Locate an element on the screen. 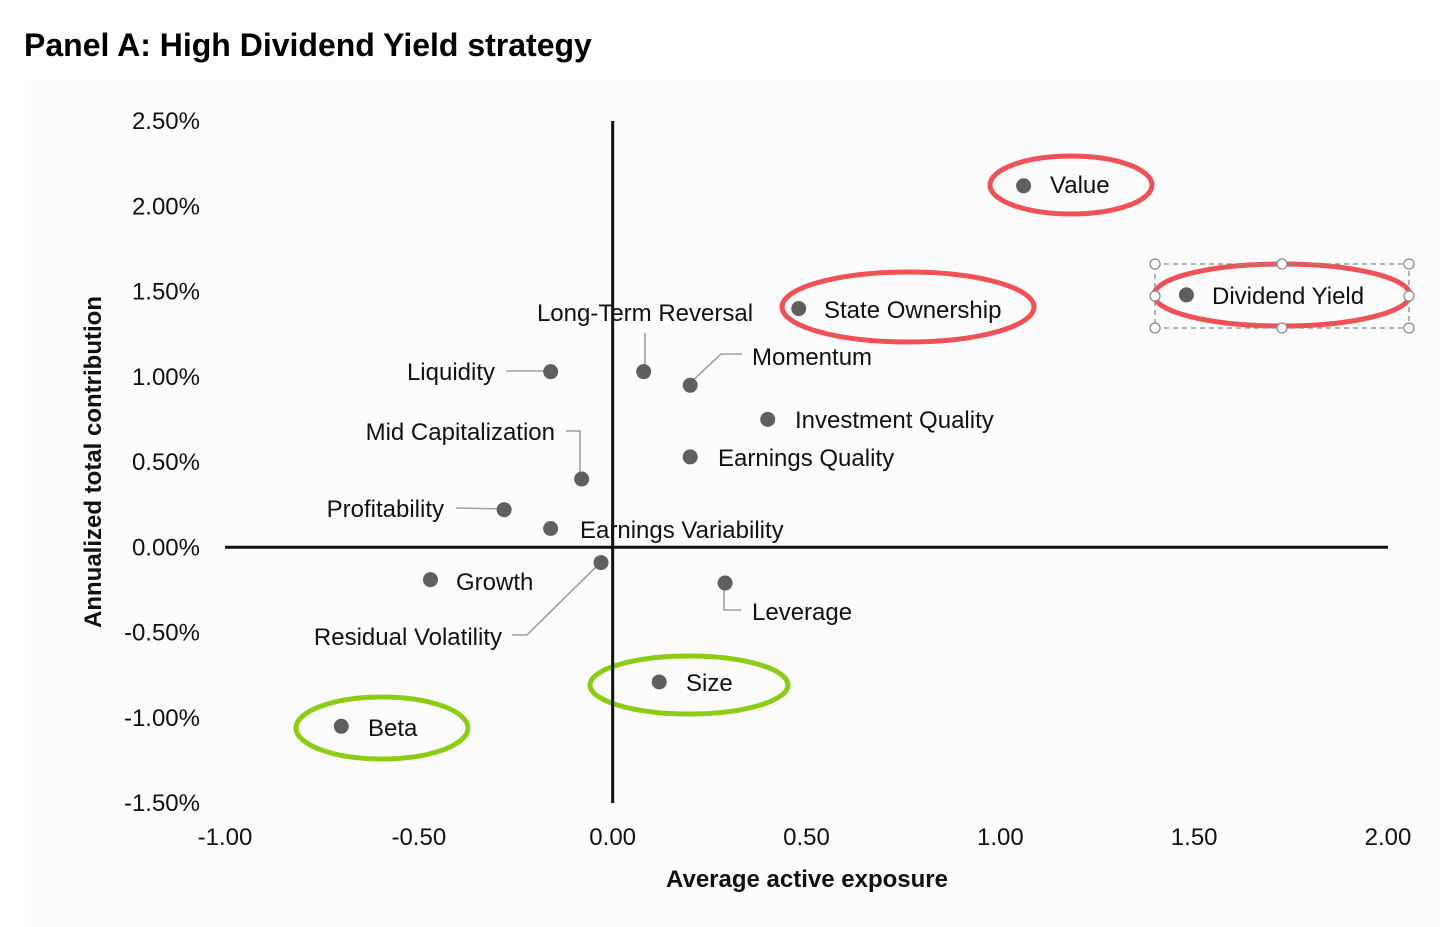 The image size is (1440, 927). data-label-value: Value is located at coordinates (1080, 185).